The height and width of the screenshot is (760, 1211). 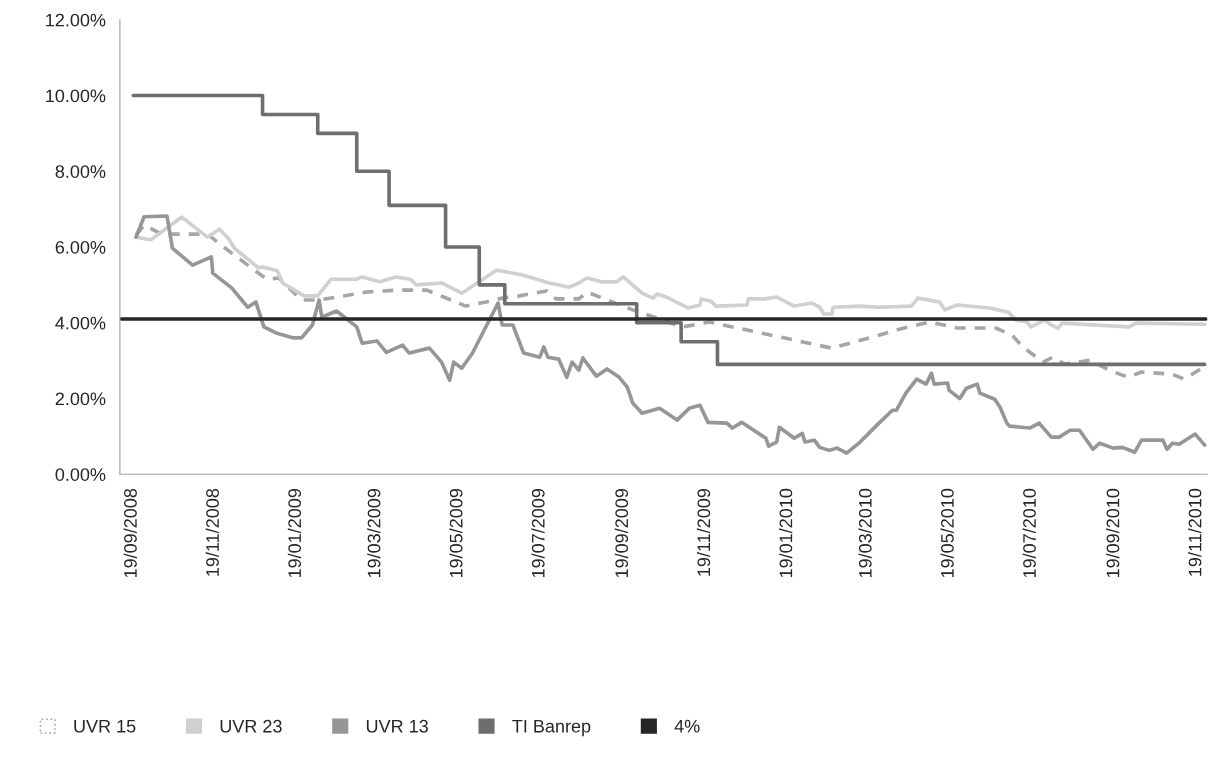 What do you see at coordinates (105, 726) in the screenshot?
I see `legend-label: UVR 15` at bounding box center [105, 726].